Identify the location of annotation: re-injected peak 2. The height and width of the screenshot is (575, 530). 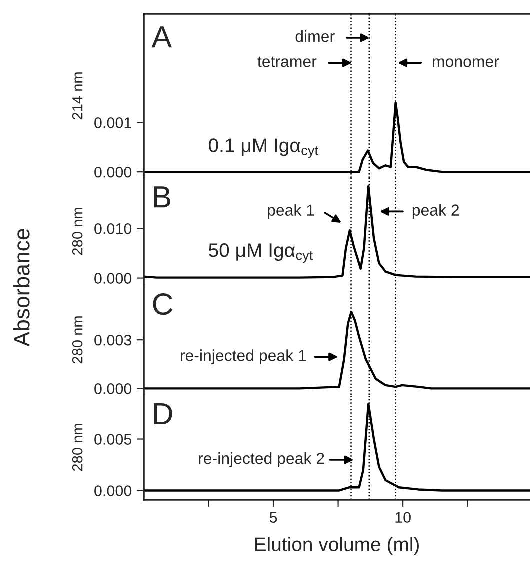
(261, 460).